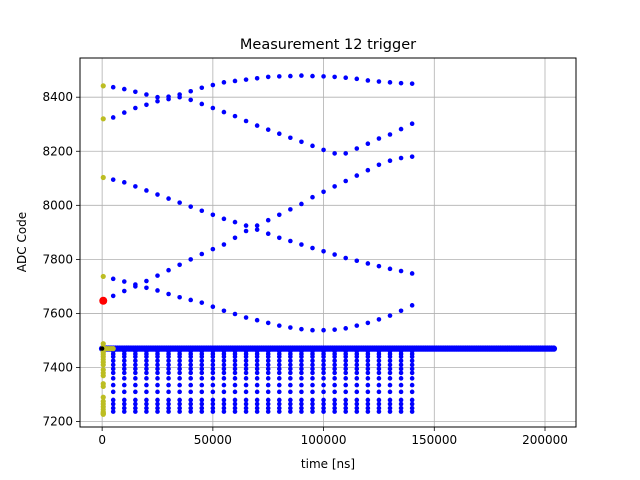 The width and height of the screenshot is (640, 480). I want to click on y-tick-label: 7600, so click(57, 313).